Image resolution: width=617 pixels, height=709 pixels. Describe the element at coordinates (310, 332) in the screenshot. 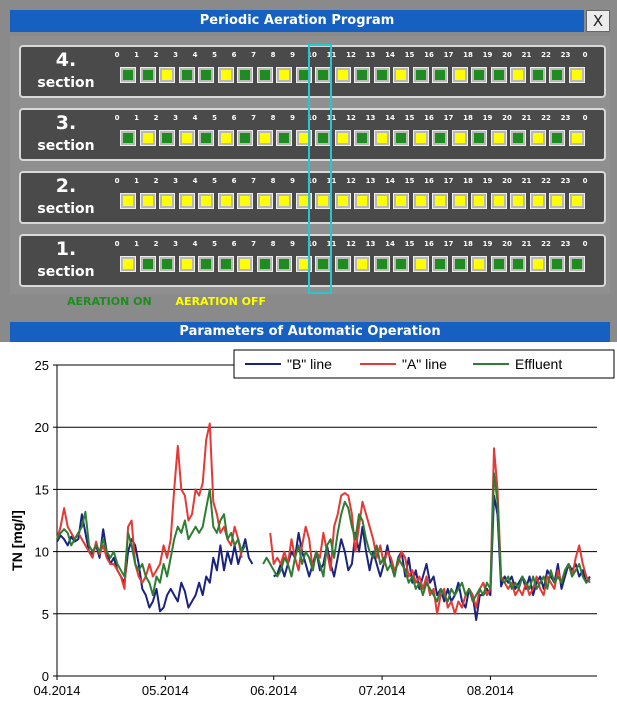

I see `parameters-header: Parameters of Automatic Operation` at that location.